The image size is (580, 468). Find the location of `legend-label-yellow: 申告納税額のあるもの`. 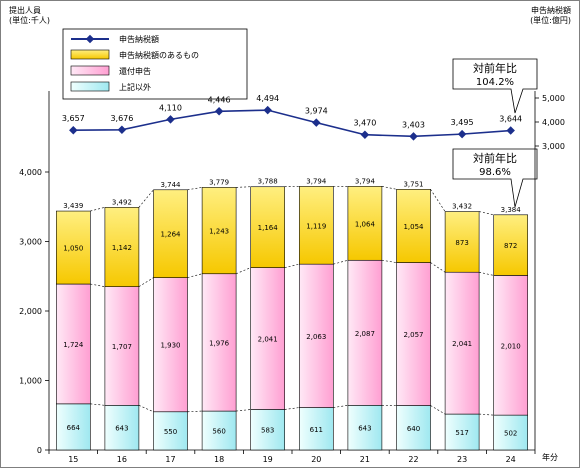

legend-label-yellow: 申告納税額のあるもの is located at coordinates (159, 55).